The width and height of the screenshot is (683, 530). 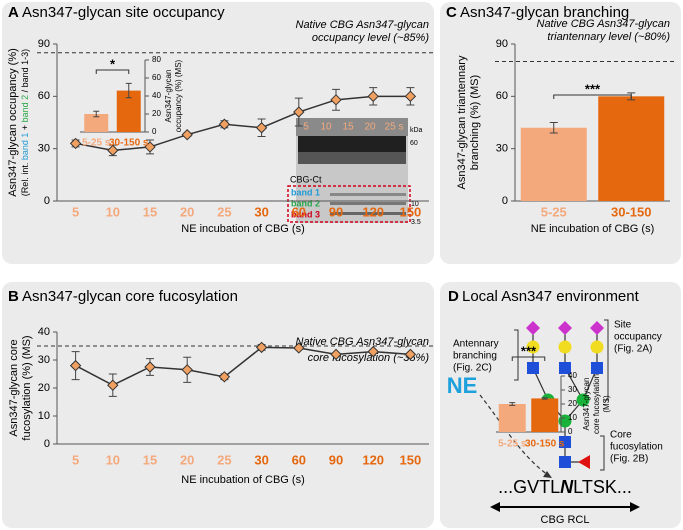 What do you see at coordinates (96, 143) in the screenshot?
I see `x-tick-label: 5-25 s` at bounding box center [96, 143].